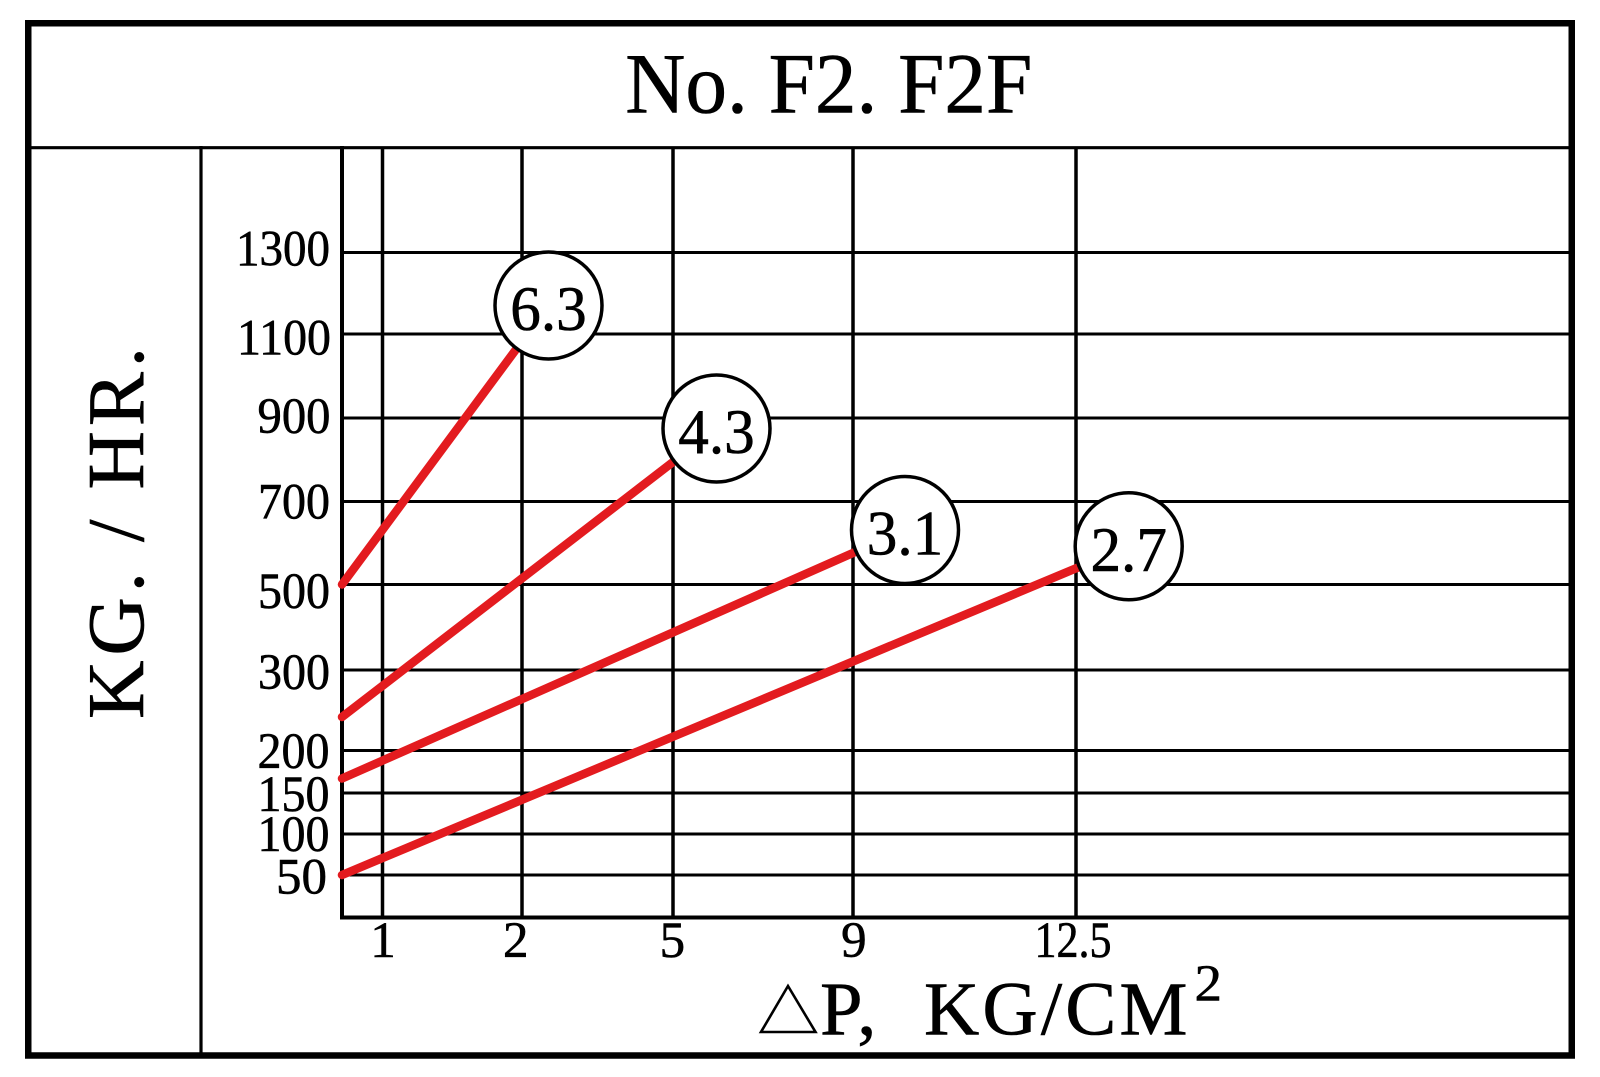 This screenshot has width=1600, height=1077. I want to click on svg-text: 5, so click(673, 941).